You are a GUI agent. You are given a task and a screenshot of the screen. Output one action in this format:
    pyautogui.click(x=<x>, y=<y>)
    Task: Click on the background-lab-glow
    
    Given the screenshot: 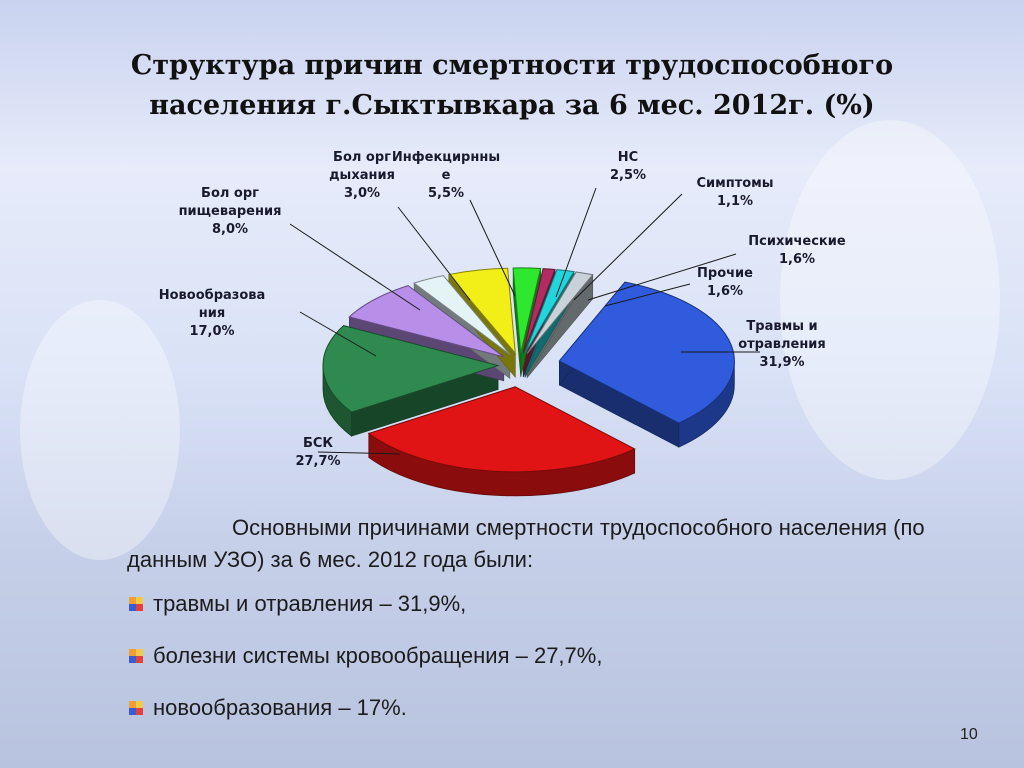 What is the action you would take?
    pyautogui.click(x=890, y=300)
    